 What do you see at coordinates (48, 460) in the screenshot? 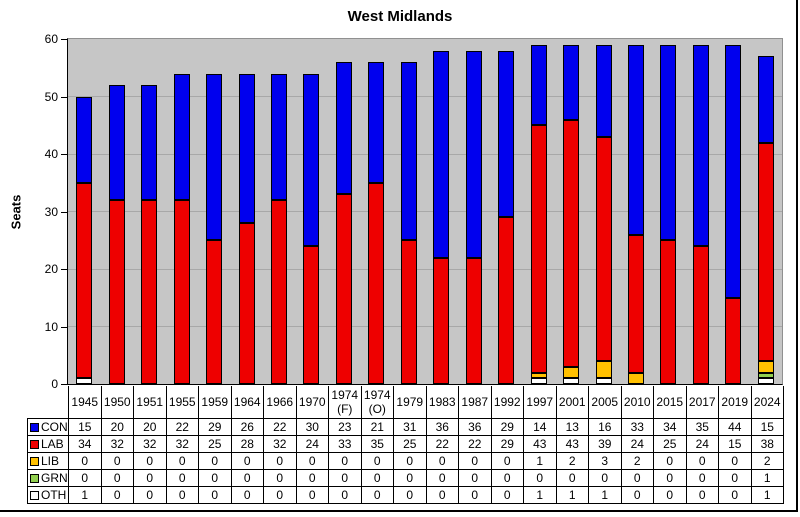
I see `legend-cell-LIB: LIB` at bounding box center [48, 460].